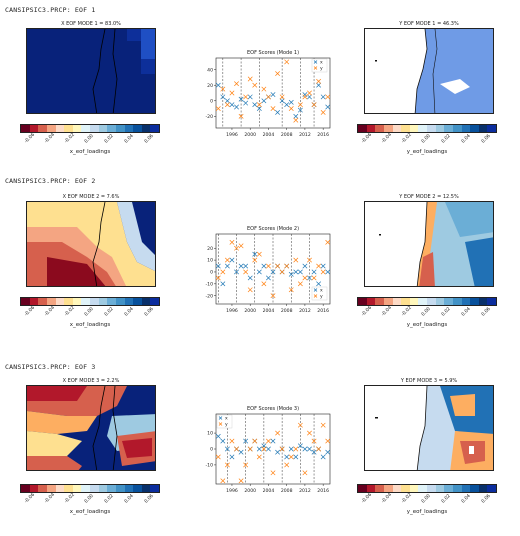  What do you see at coordinates (149, 499) in the screenshot?
I see `colorbar-tick-label: 0.06` at bounding box center [149, 499].